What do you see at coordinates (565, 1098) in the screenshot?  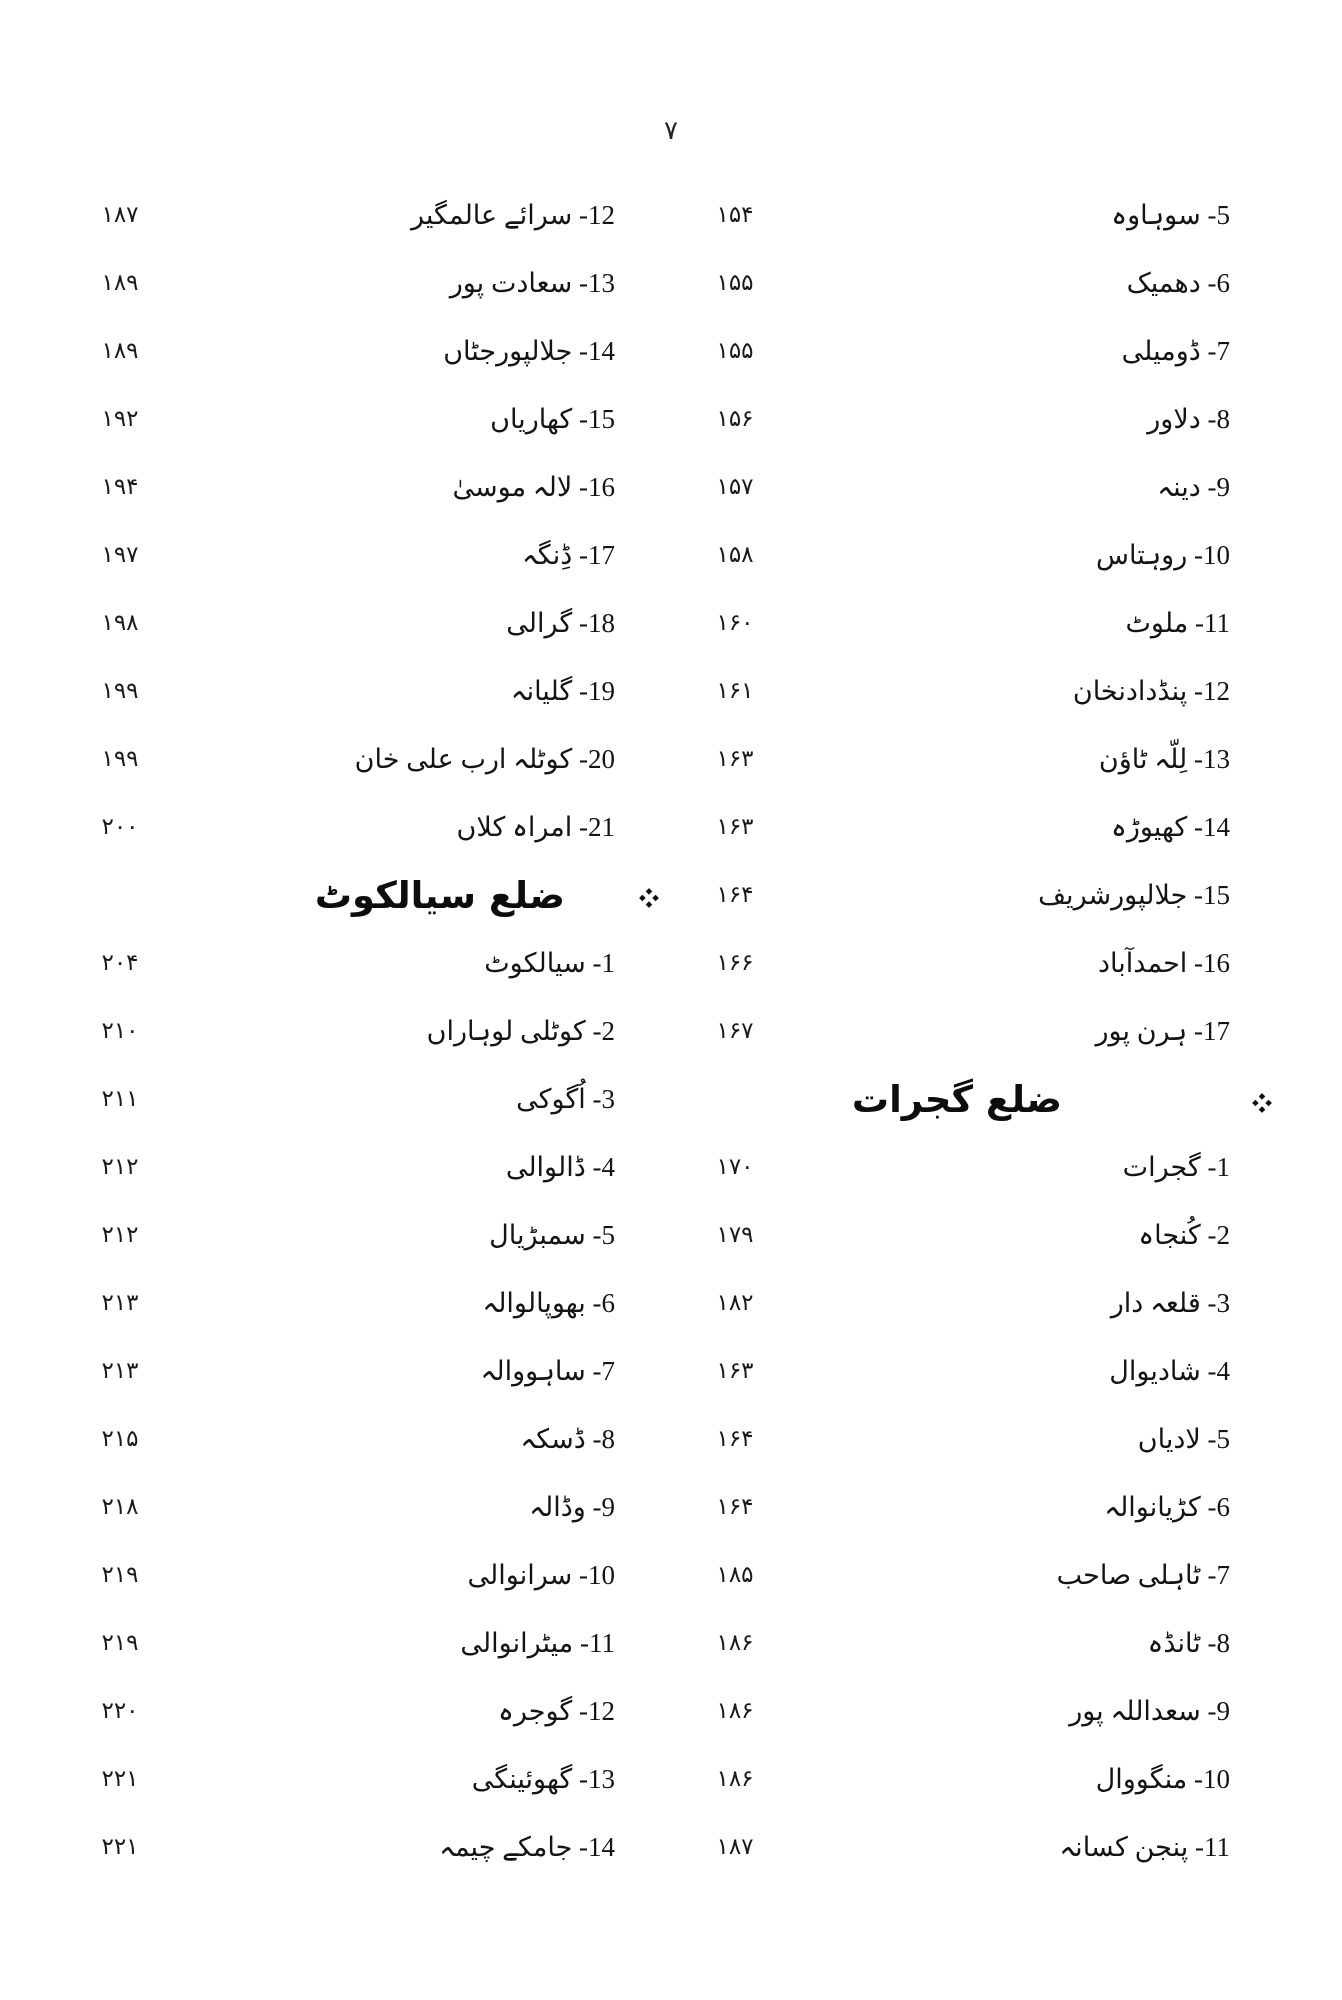 I see `entry-text: 3- اُگوکی` at bounding box center [565, 1098].